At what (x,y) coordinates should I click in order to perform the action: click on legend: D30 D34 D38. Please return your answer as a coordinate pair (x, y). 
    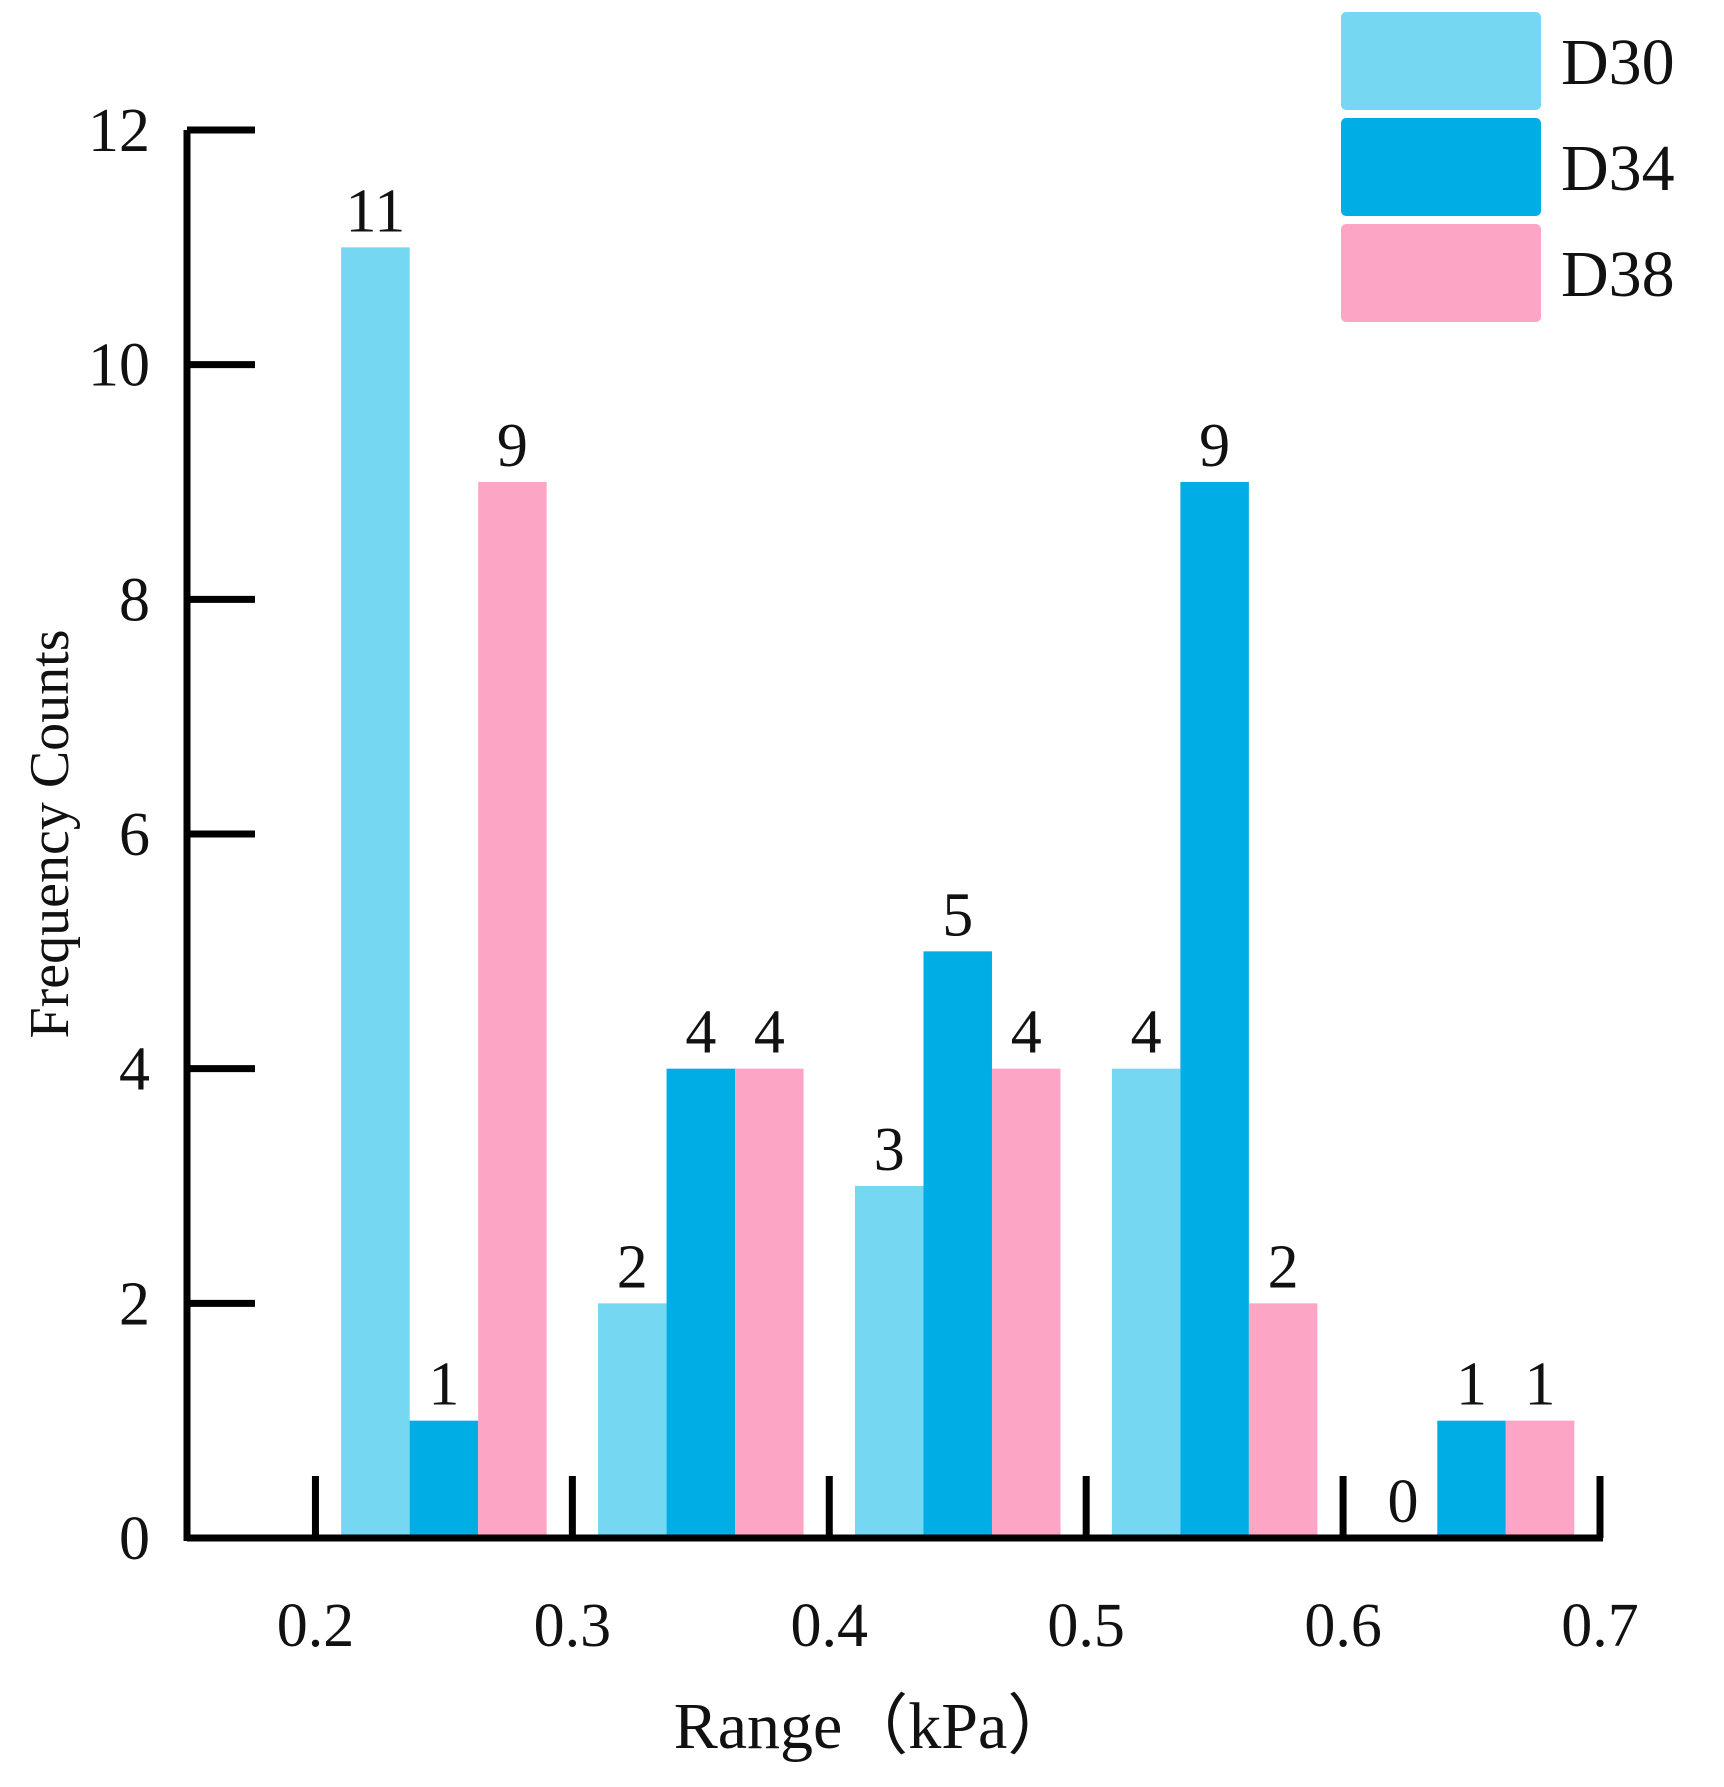
    Looking at the image, I should click on (1508, 167).